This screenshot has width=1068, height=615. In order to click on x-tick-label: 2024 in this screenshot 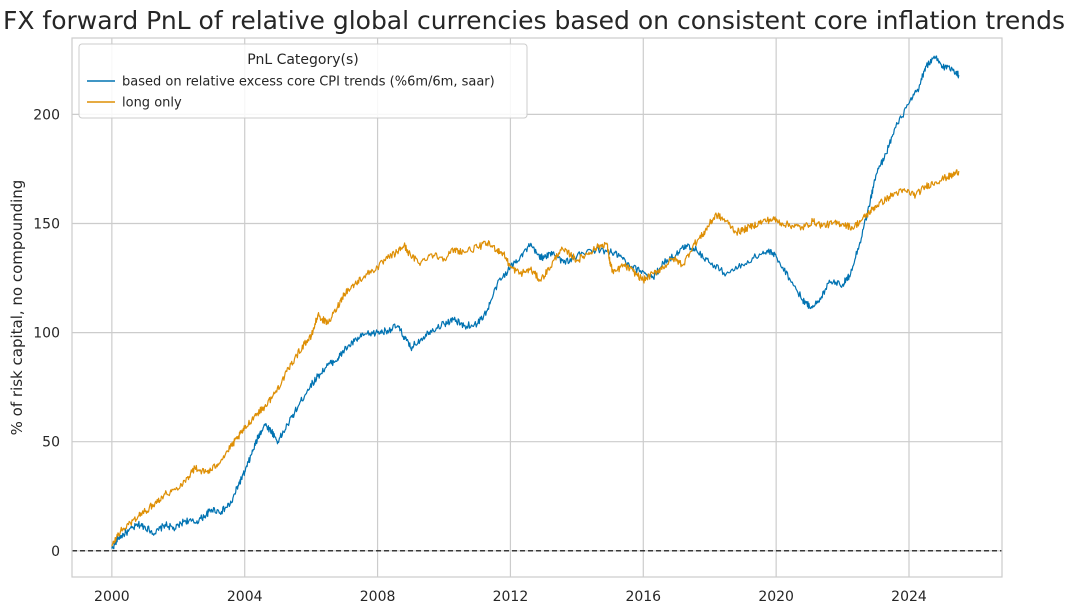, I will do `click(909, 597)`.